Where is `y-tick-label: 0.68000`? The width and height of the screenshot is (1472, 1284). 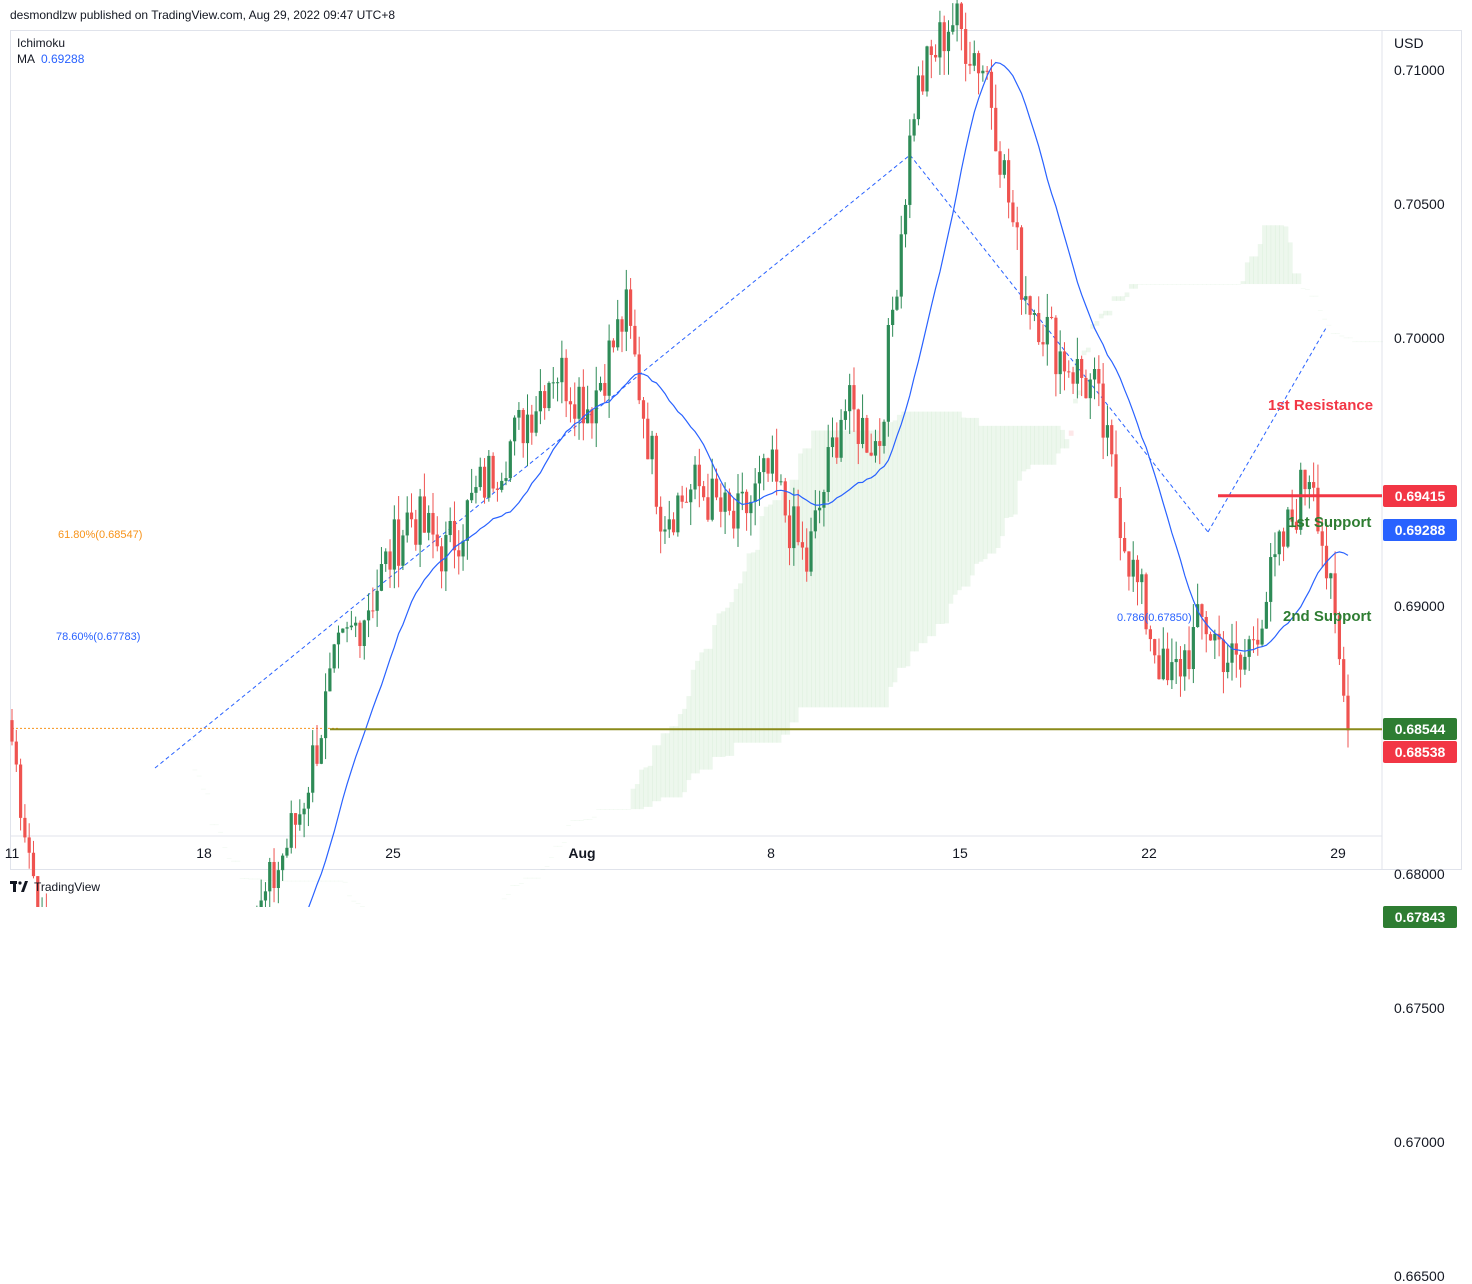 y-tick-label: 0.68000 is located at coordinates (1419, 874).